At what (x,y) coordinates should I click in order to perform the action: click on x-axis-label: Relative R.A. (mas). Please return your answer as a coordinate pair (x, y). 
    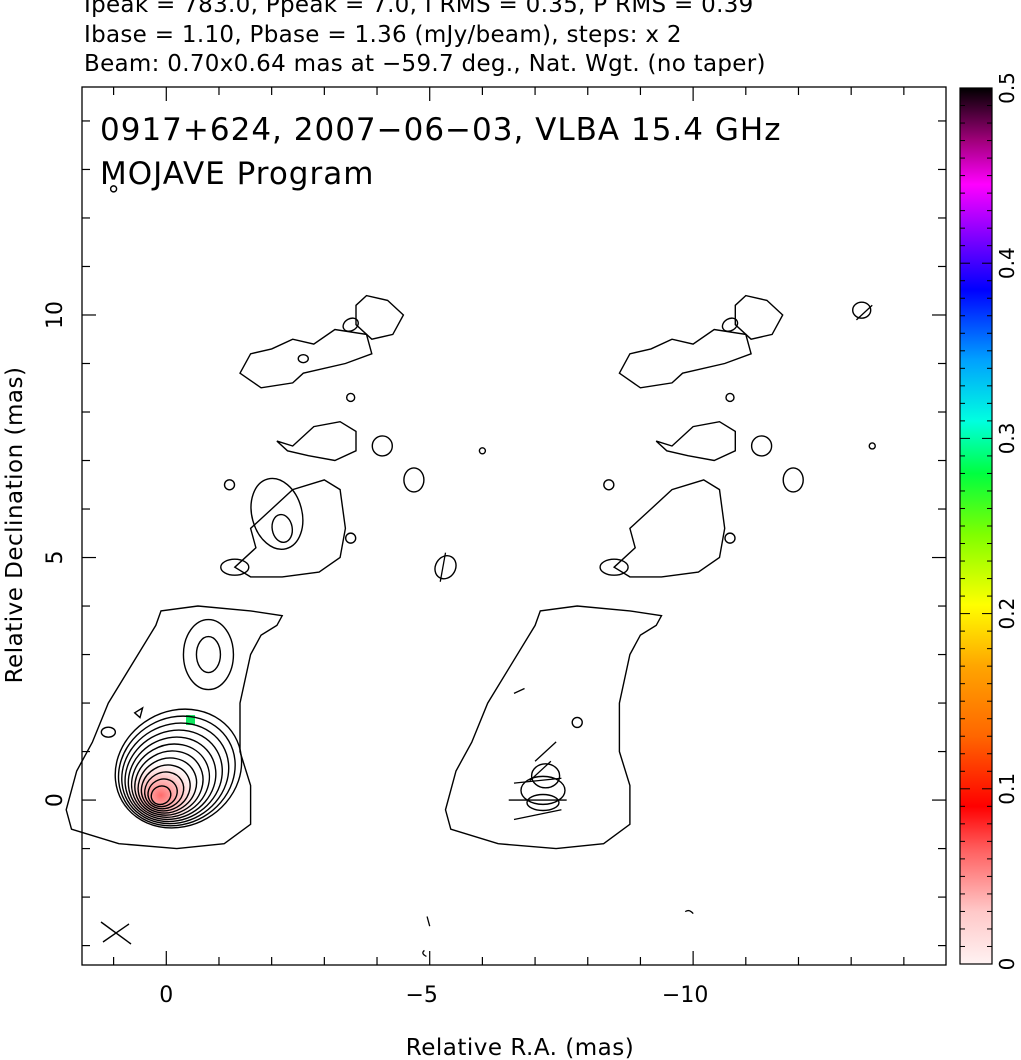
    Looking at the image, I should click on (520, 1047).